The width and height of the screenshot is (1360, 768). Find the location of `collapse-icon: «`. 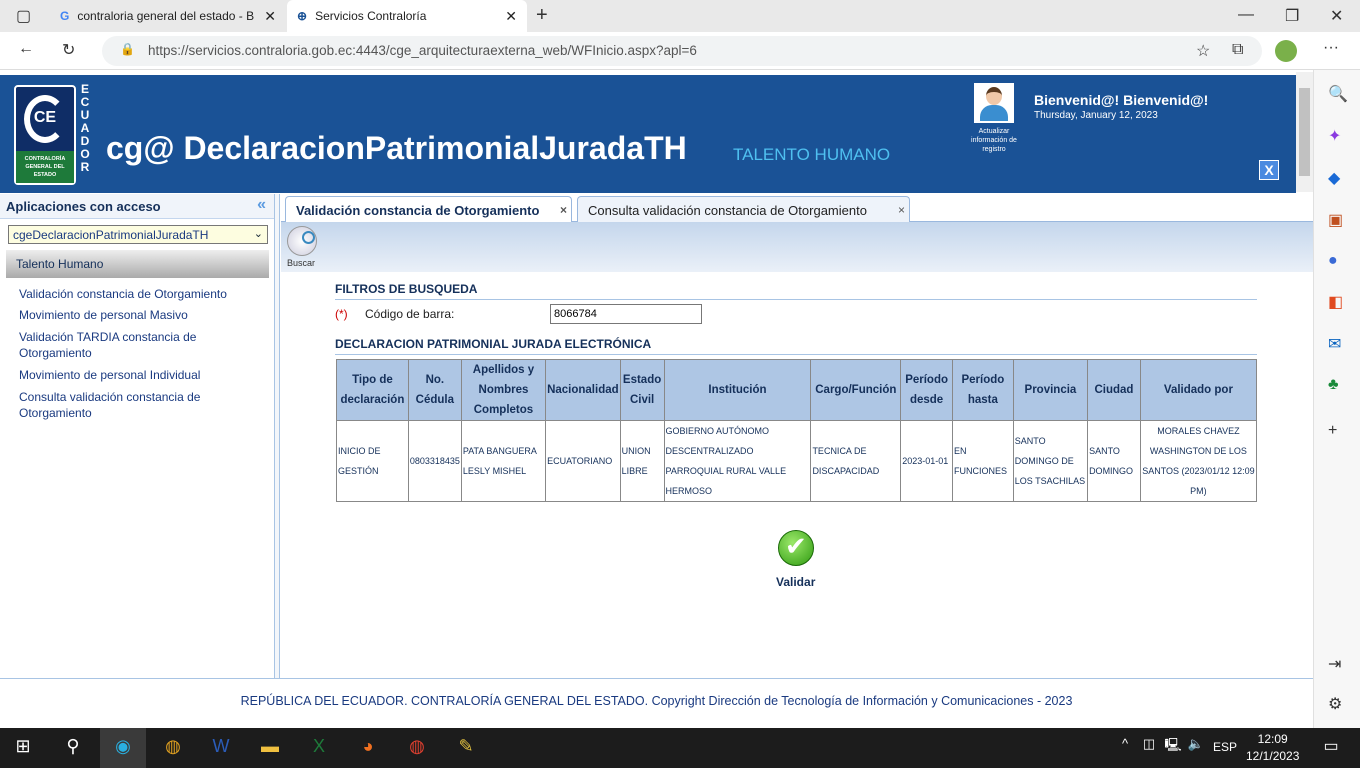

collapse-icon: « is located at coordinates (261, 204).